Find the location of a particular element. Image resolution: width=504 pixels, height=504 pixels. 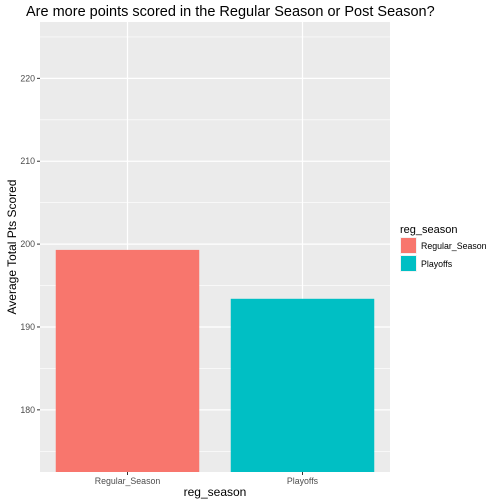

legend: reg_season Regular_Season Playoffs is located at coordinates (443, 248).